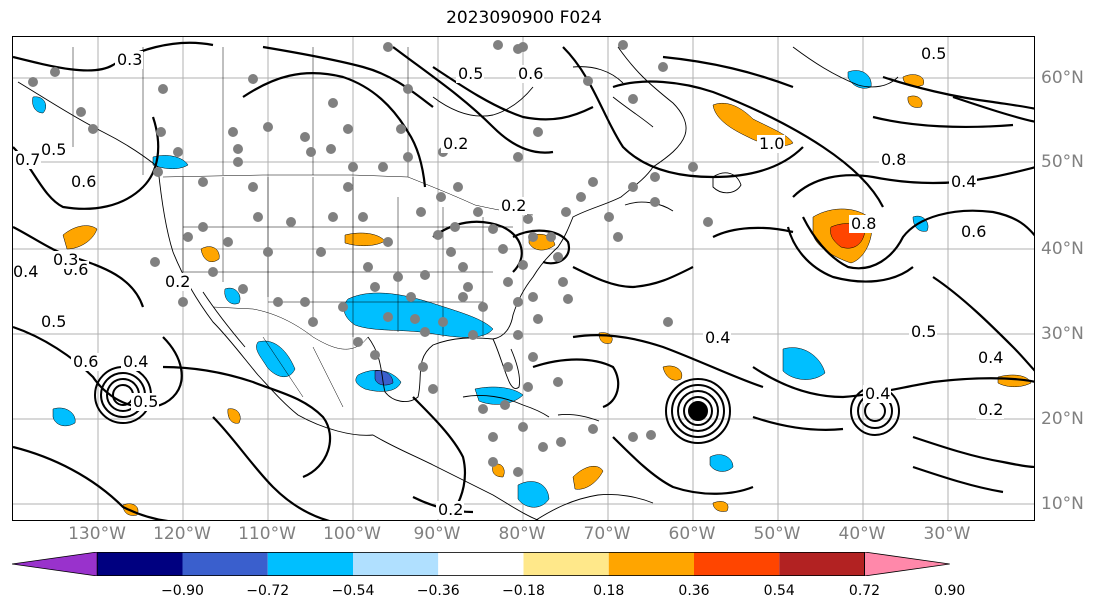 The image size is (1102, 613). What do you see at coordinates (947, 534) in the screenshot?
I see `longitude-label: 30°W` at bounding box center [947, 534].